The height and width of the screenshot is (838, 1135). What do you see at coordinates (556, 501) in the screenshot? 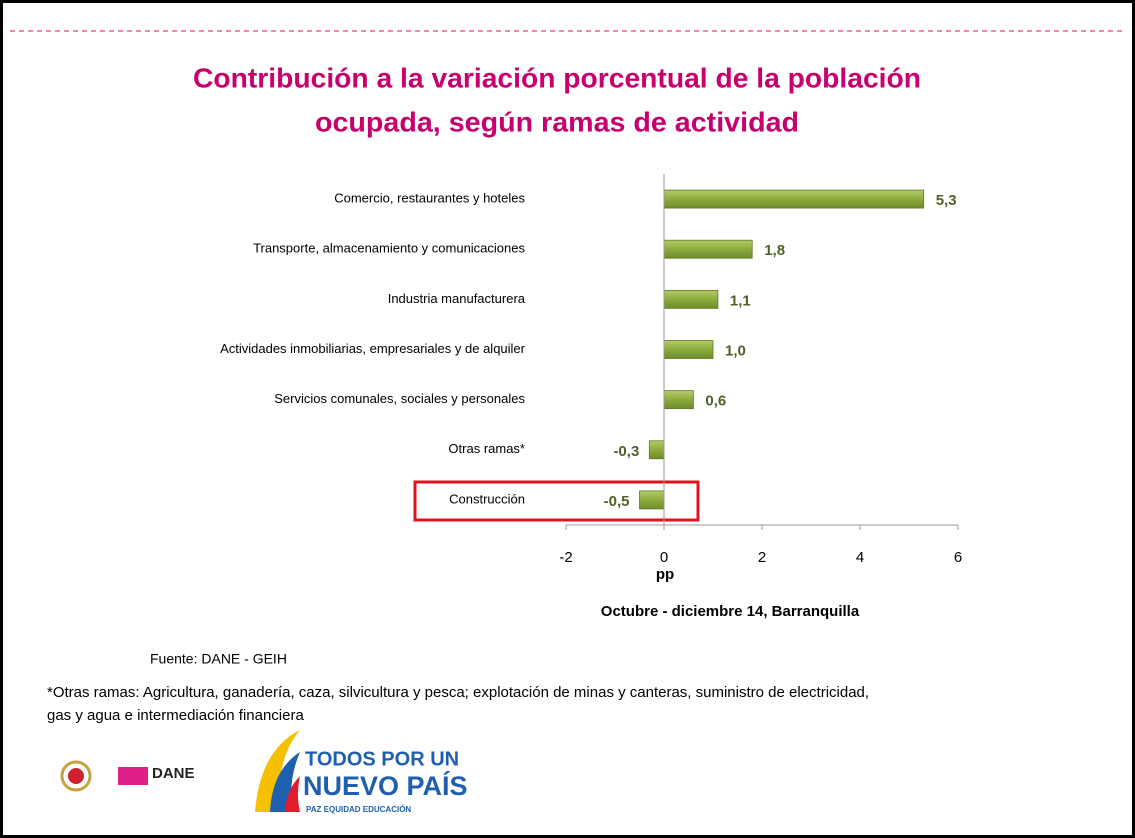
I see `highlight-box` at bounding box center [556, 501].